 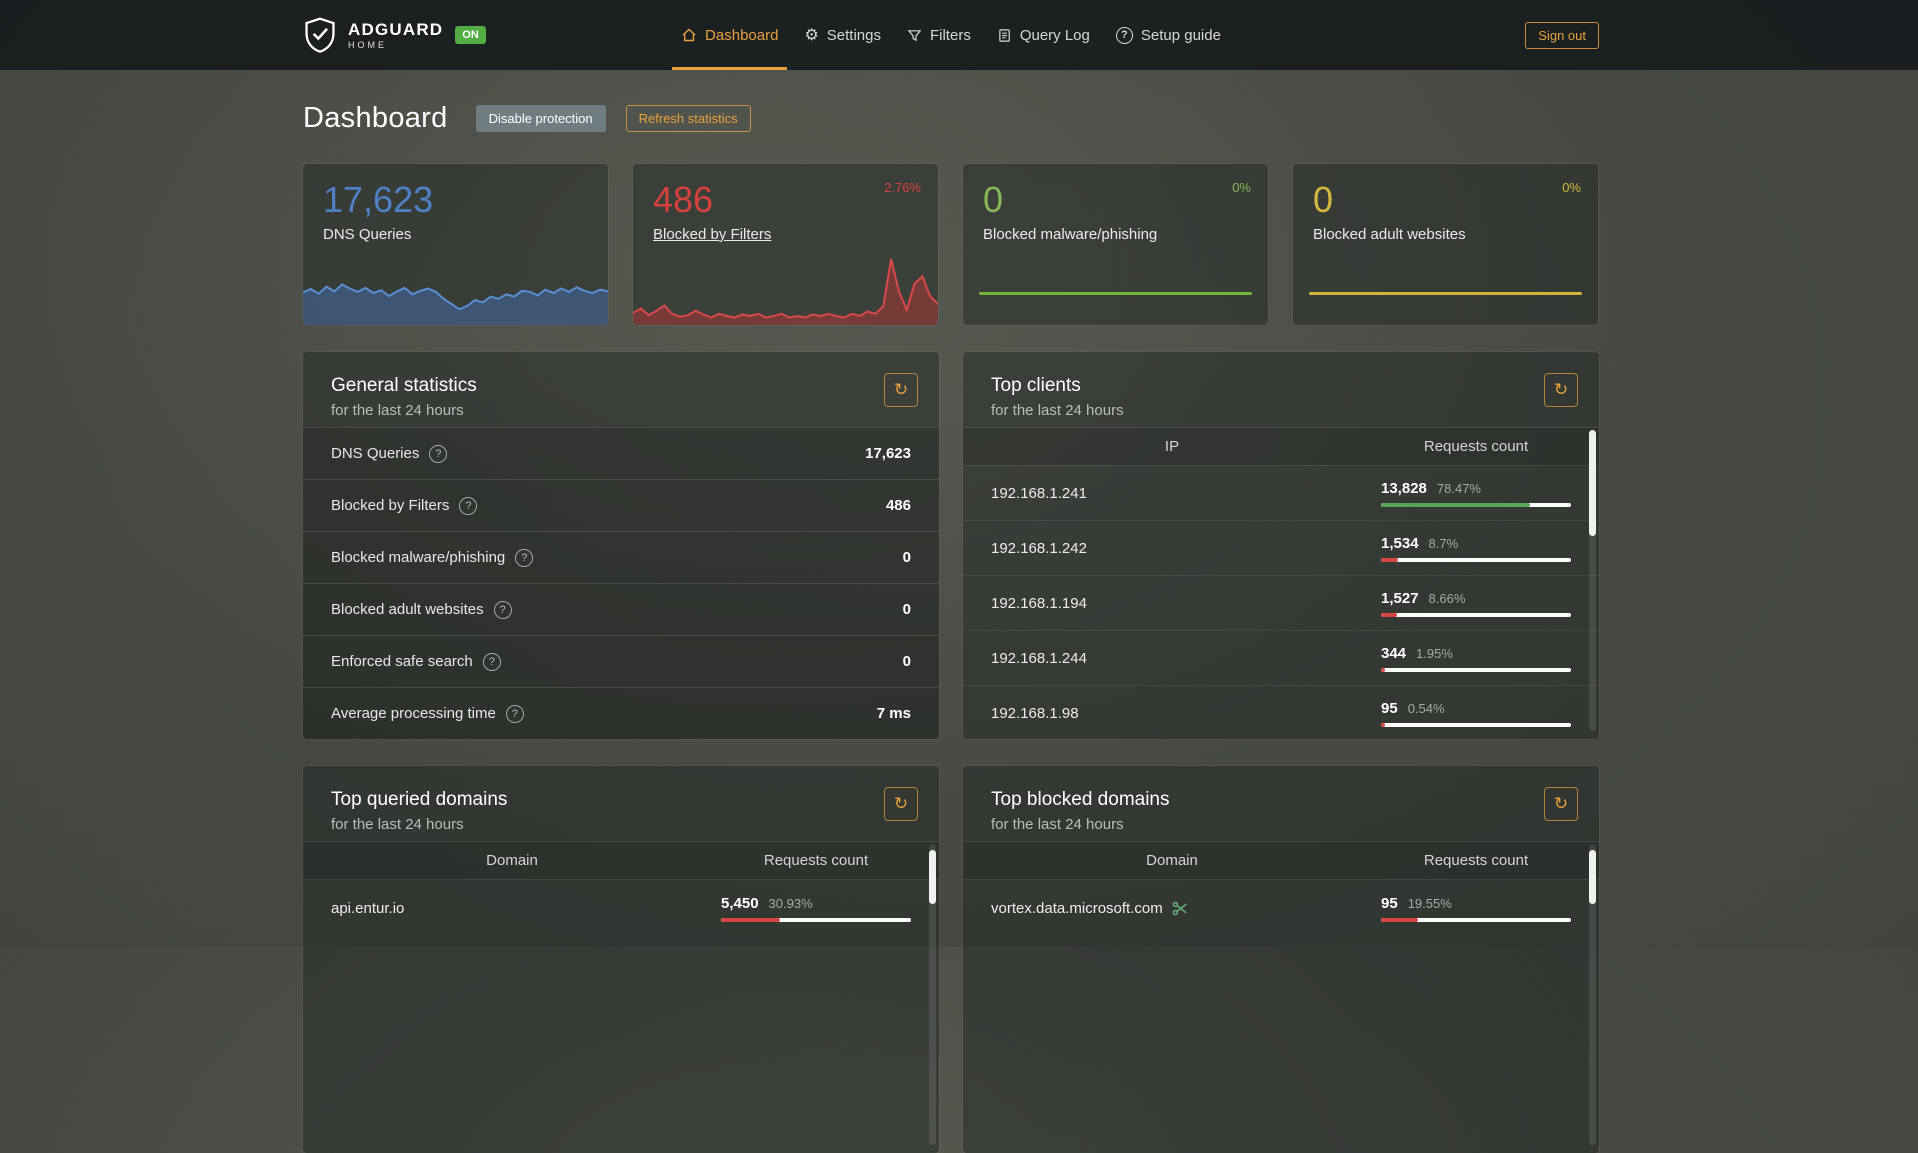 I want to click on stat-row-label: Blocked adult websites, so click(x=407, y=609).